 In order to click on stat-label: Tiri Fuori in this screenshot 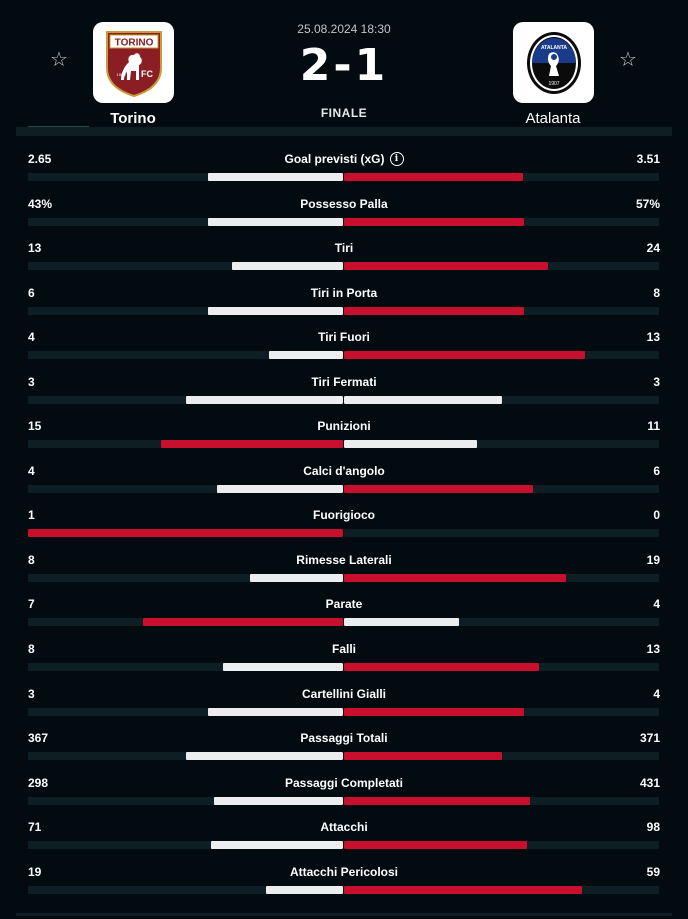, I will do `click(344, 337)`.